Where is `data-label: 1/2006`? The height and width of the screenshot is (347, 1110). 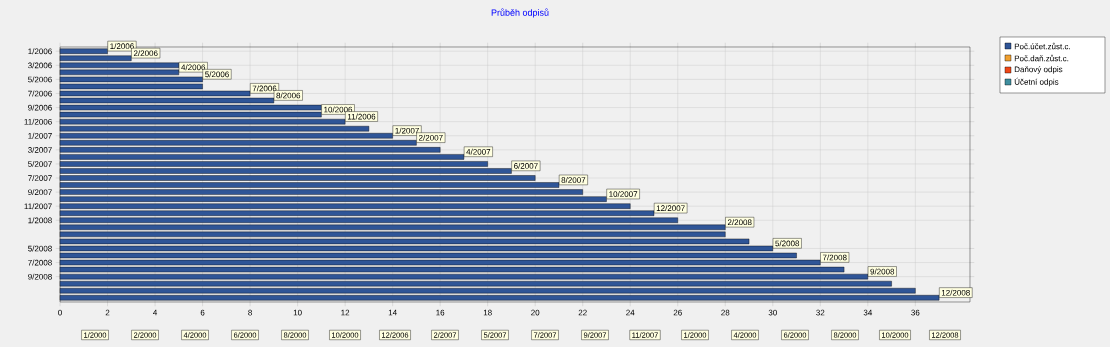
data-label: 1/2006 is located at coordinates (122, 46).